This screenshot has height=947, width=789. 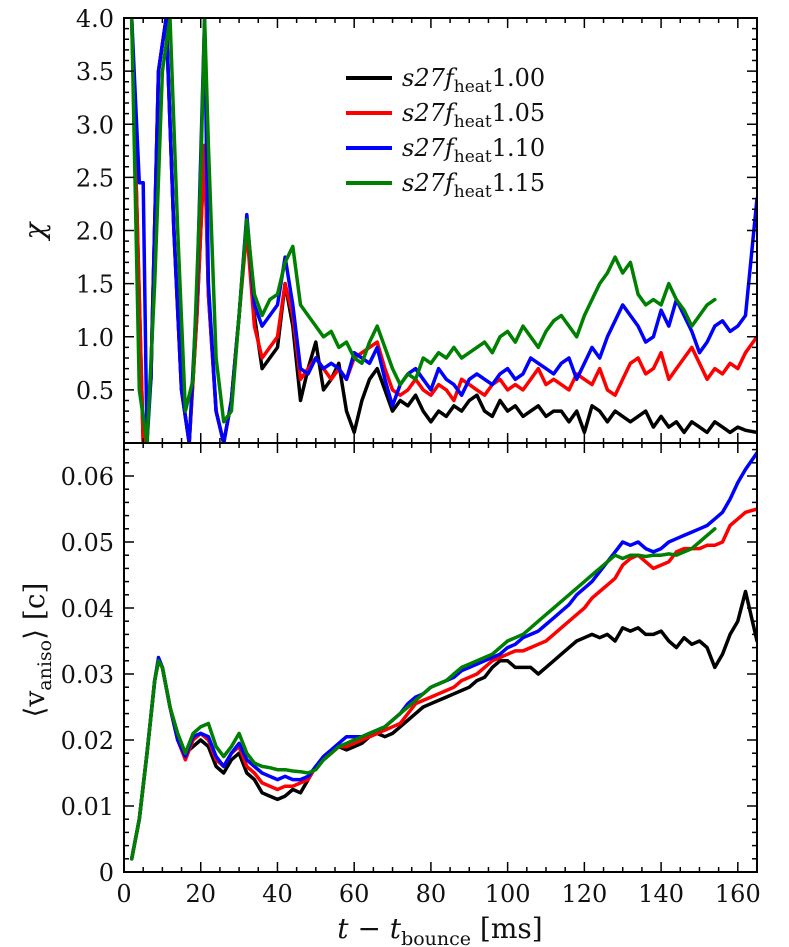 I want to click on vaniso-axis-label: ⟨vaniso⟩ [c], so click(x=37, y=650).